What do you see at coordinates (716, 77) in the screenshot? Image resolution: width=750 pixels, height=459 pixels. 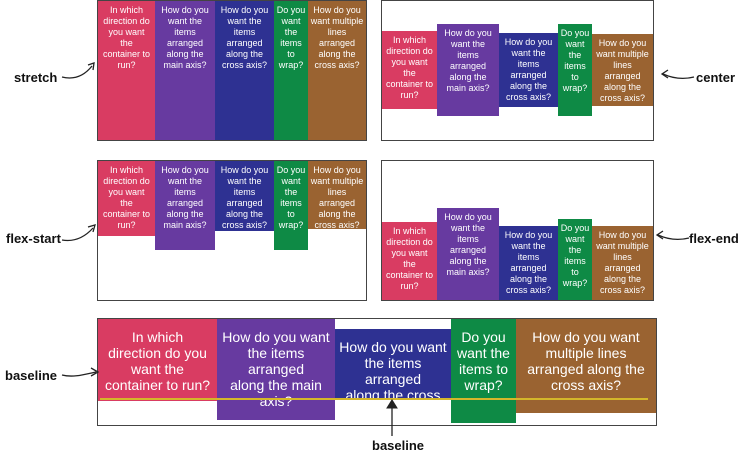 I see `label-center: center` at bounding box center [716, 77].